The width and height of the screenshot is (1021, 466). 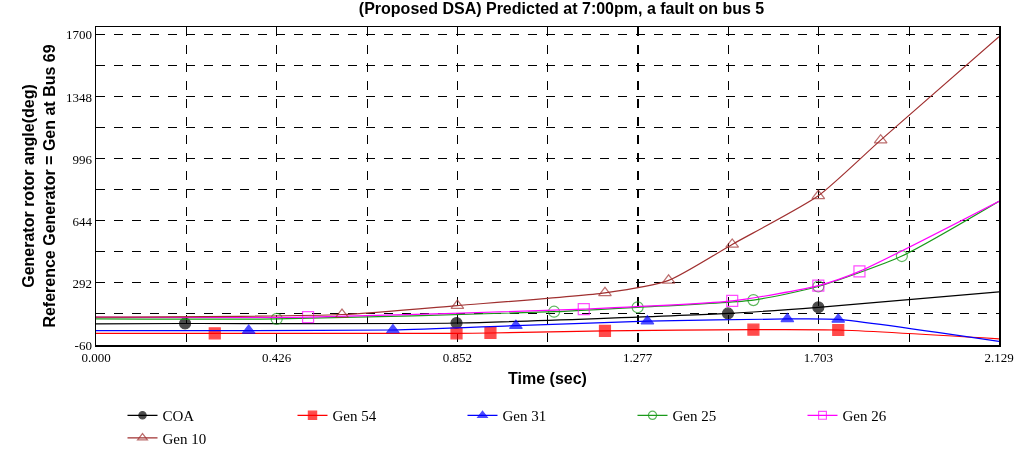 What do you see at coordinates (83, 345) in the screenshot?
I see `y-tick-label: -60` at bounding box center [83, 345].